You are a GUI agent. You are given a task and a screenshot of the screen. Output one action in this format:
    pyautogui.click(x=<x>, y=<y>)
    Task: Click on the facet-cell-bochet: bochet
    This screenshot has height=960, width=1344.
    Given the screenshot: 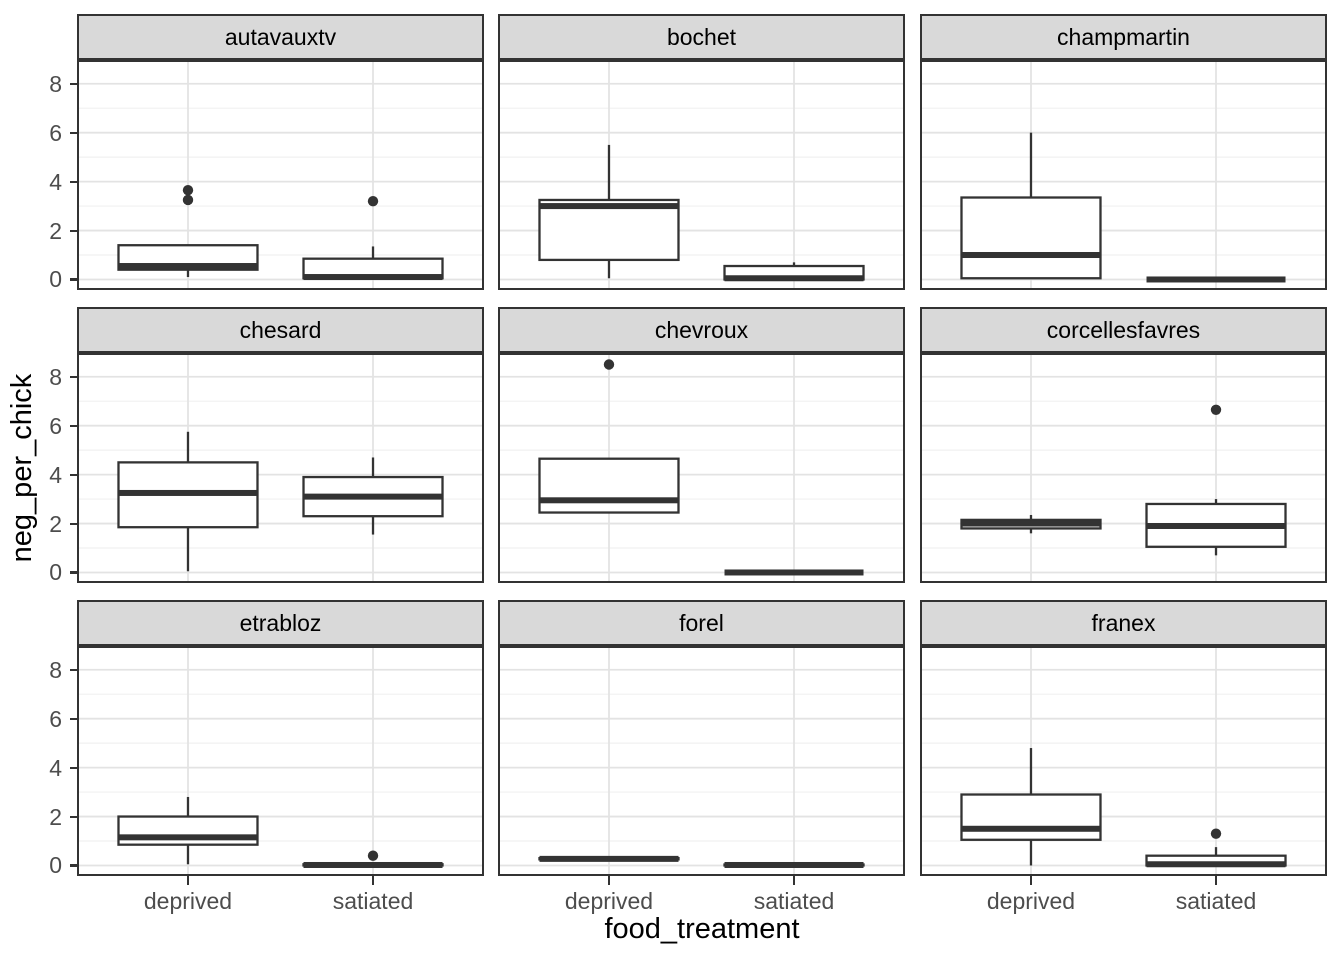 What is the action you would take?
    pyautogui.click(x=701, y=152)
    